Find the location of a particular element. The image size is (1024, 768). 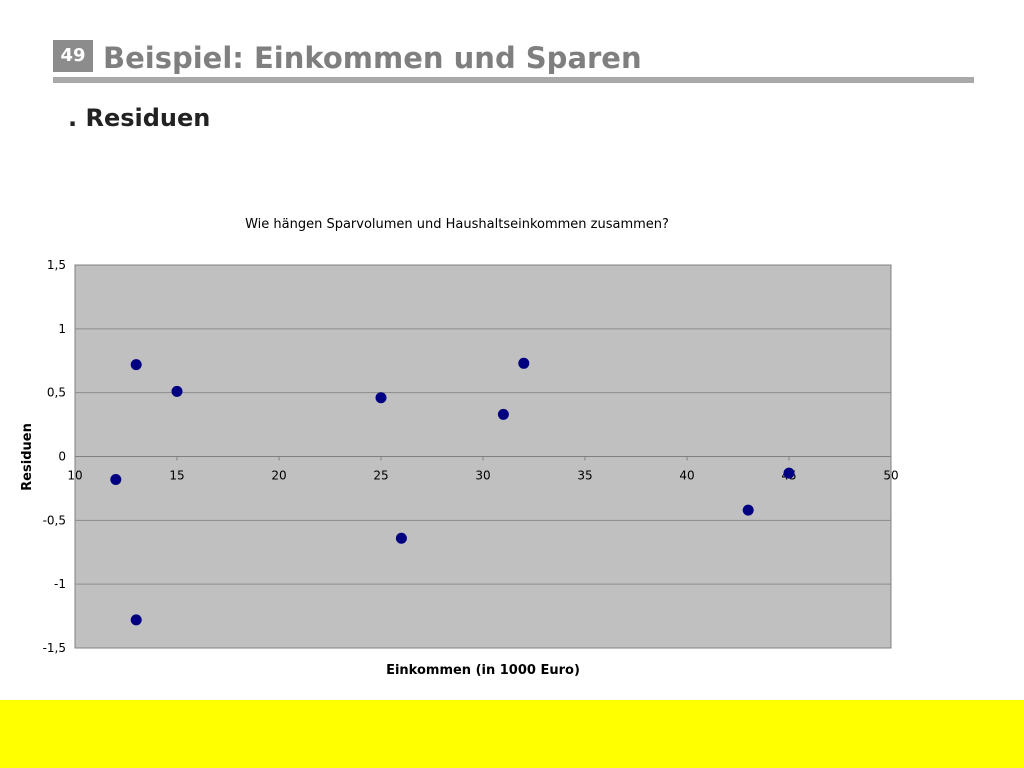

y-tick-label: 1,5 is located at coordinates (56, 265).